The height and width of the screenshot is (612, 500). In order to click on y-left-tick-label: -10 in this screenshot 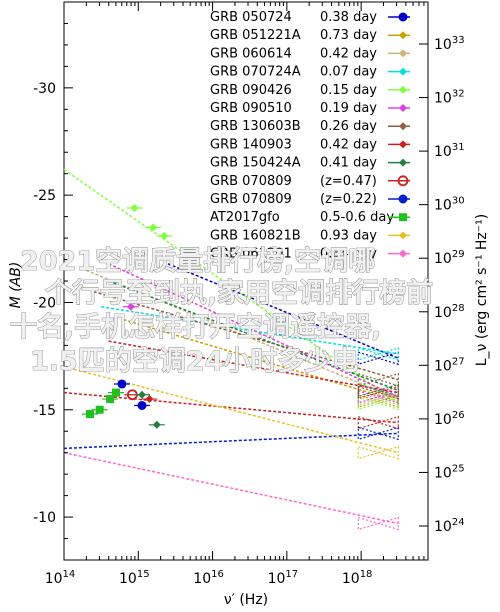, I will do `click(44, 518)`.